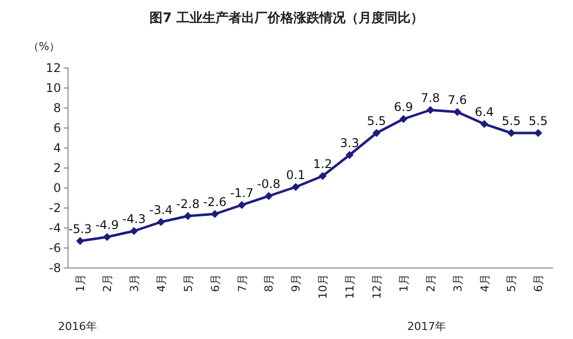  Describe the element at coordinates (55, 268) in the screenshot. I see `y-tick-label: -8` at that location.